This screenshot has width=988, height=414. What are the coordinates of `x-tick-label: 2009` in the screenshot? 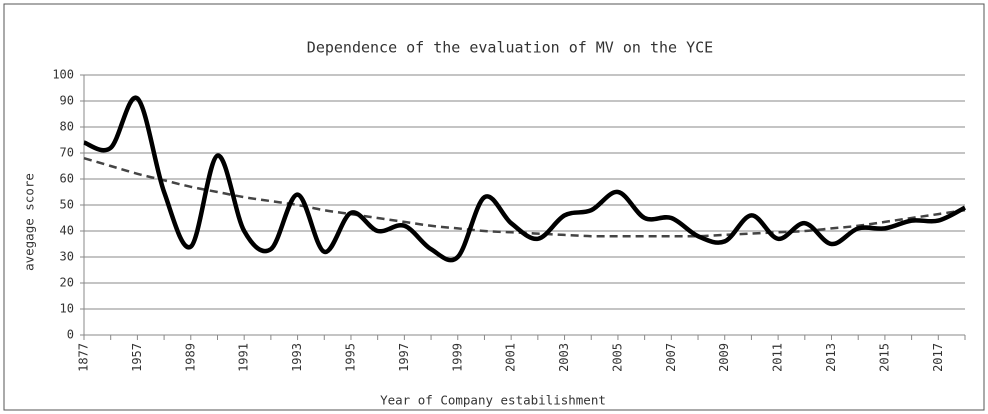 It's located at (724, 357).